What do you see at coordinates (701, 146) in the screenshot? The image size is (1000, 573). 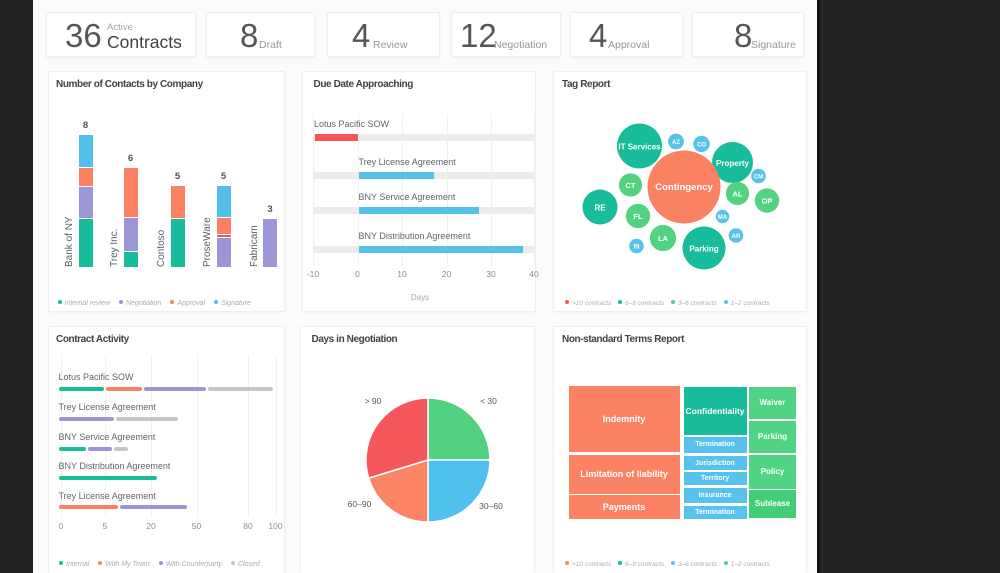 I see `svg-text: CO` at bounding box center [701, 146].